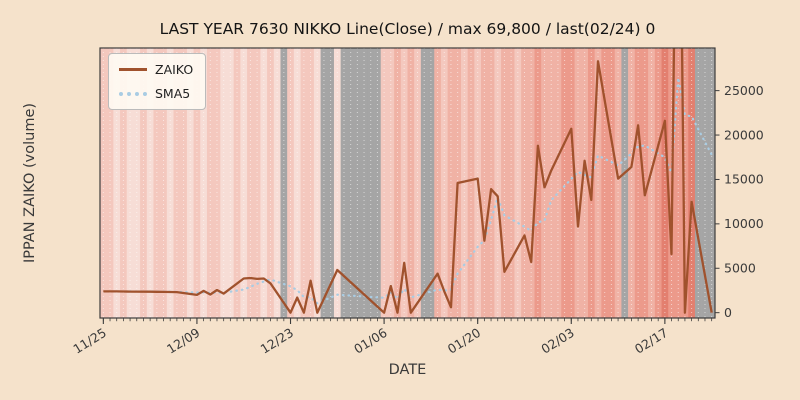  Describe the element at coordinates (277, 341) in the screenshot. I see `x-tick-label: 12/23` at that location.